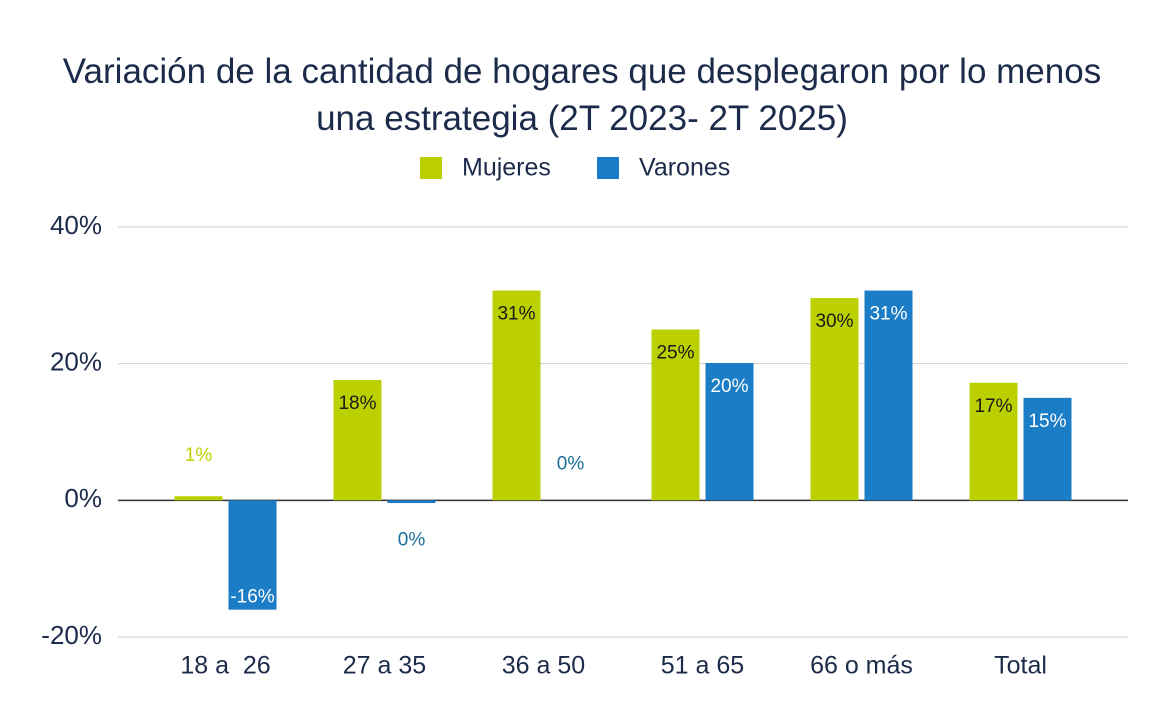  What do you see at coordinates (702, 666) in the screenshot?
I see `x-tick-label: 51 a 65` at bounding box center [702, 666].